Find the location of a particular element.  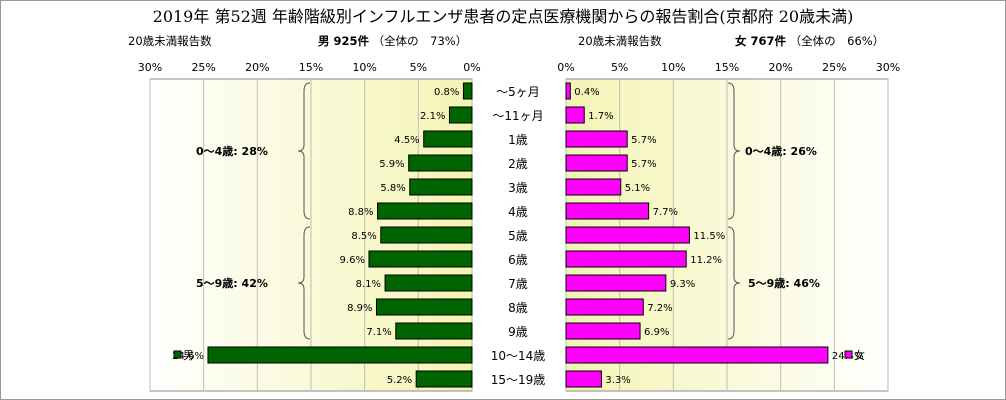

female-value-label: 6.9% is located at coordinates (656, 332).